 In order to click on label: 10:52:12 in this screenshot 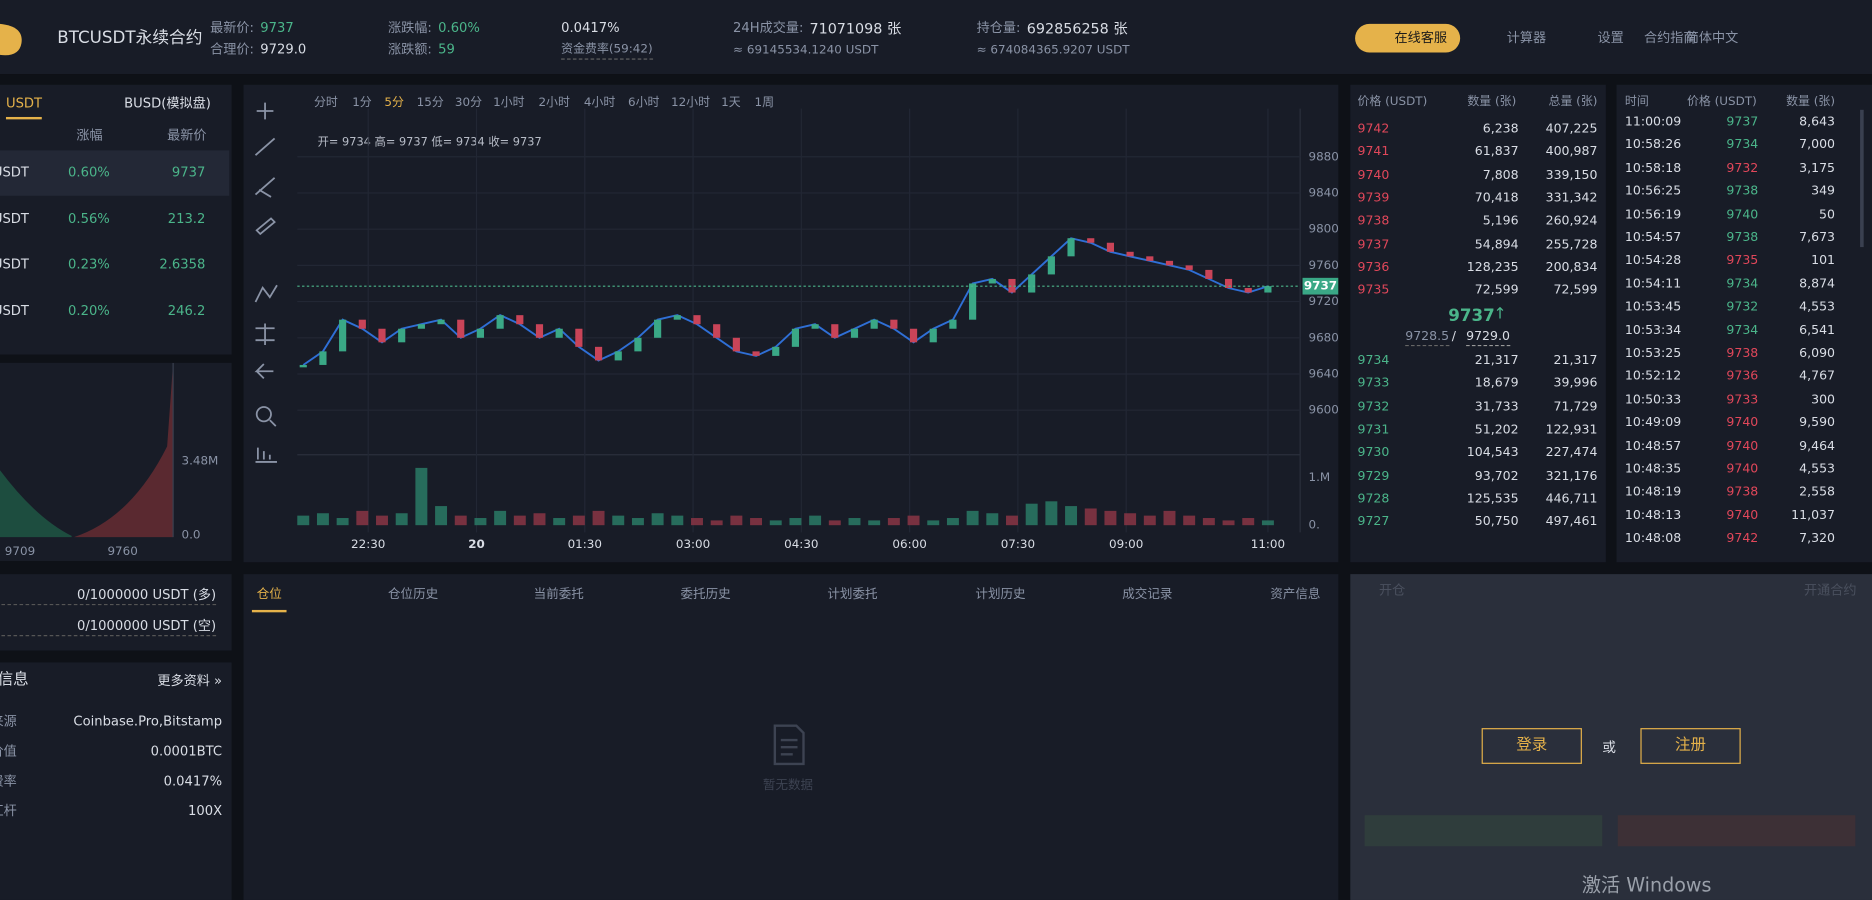, I will do `click(1653, 376)`.